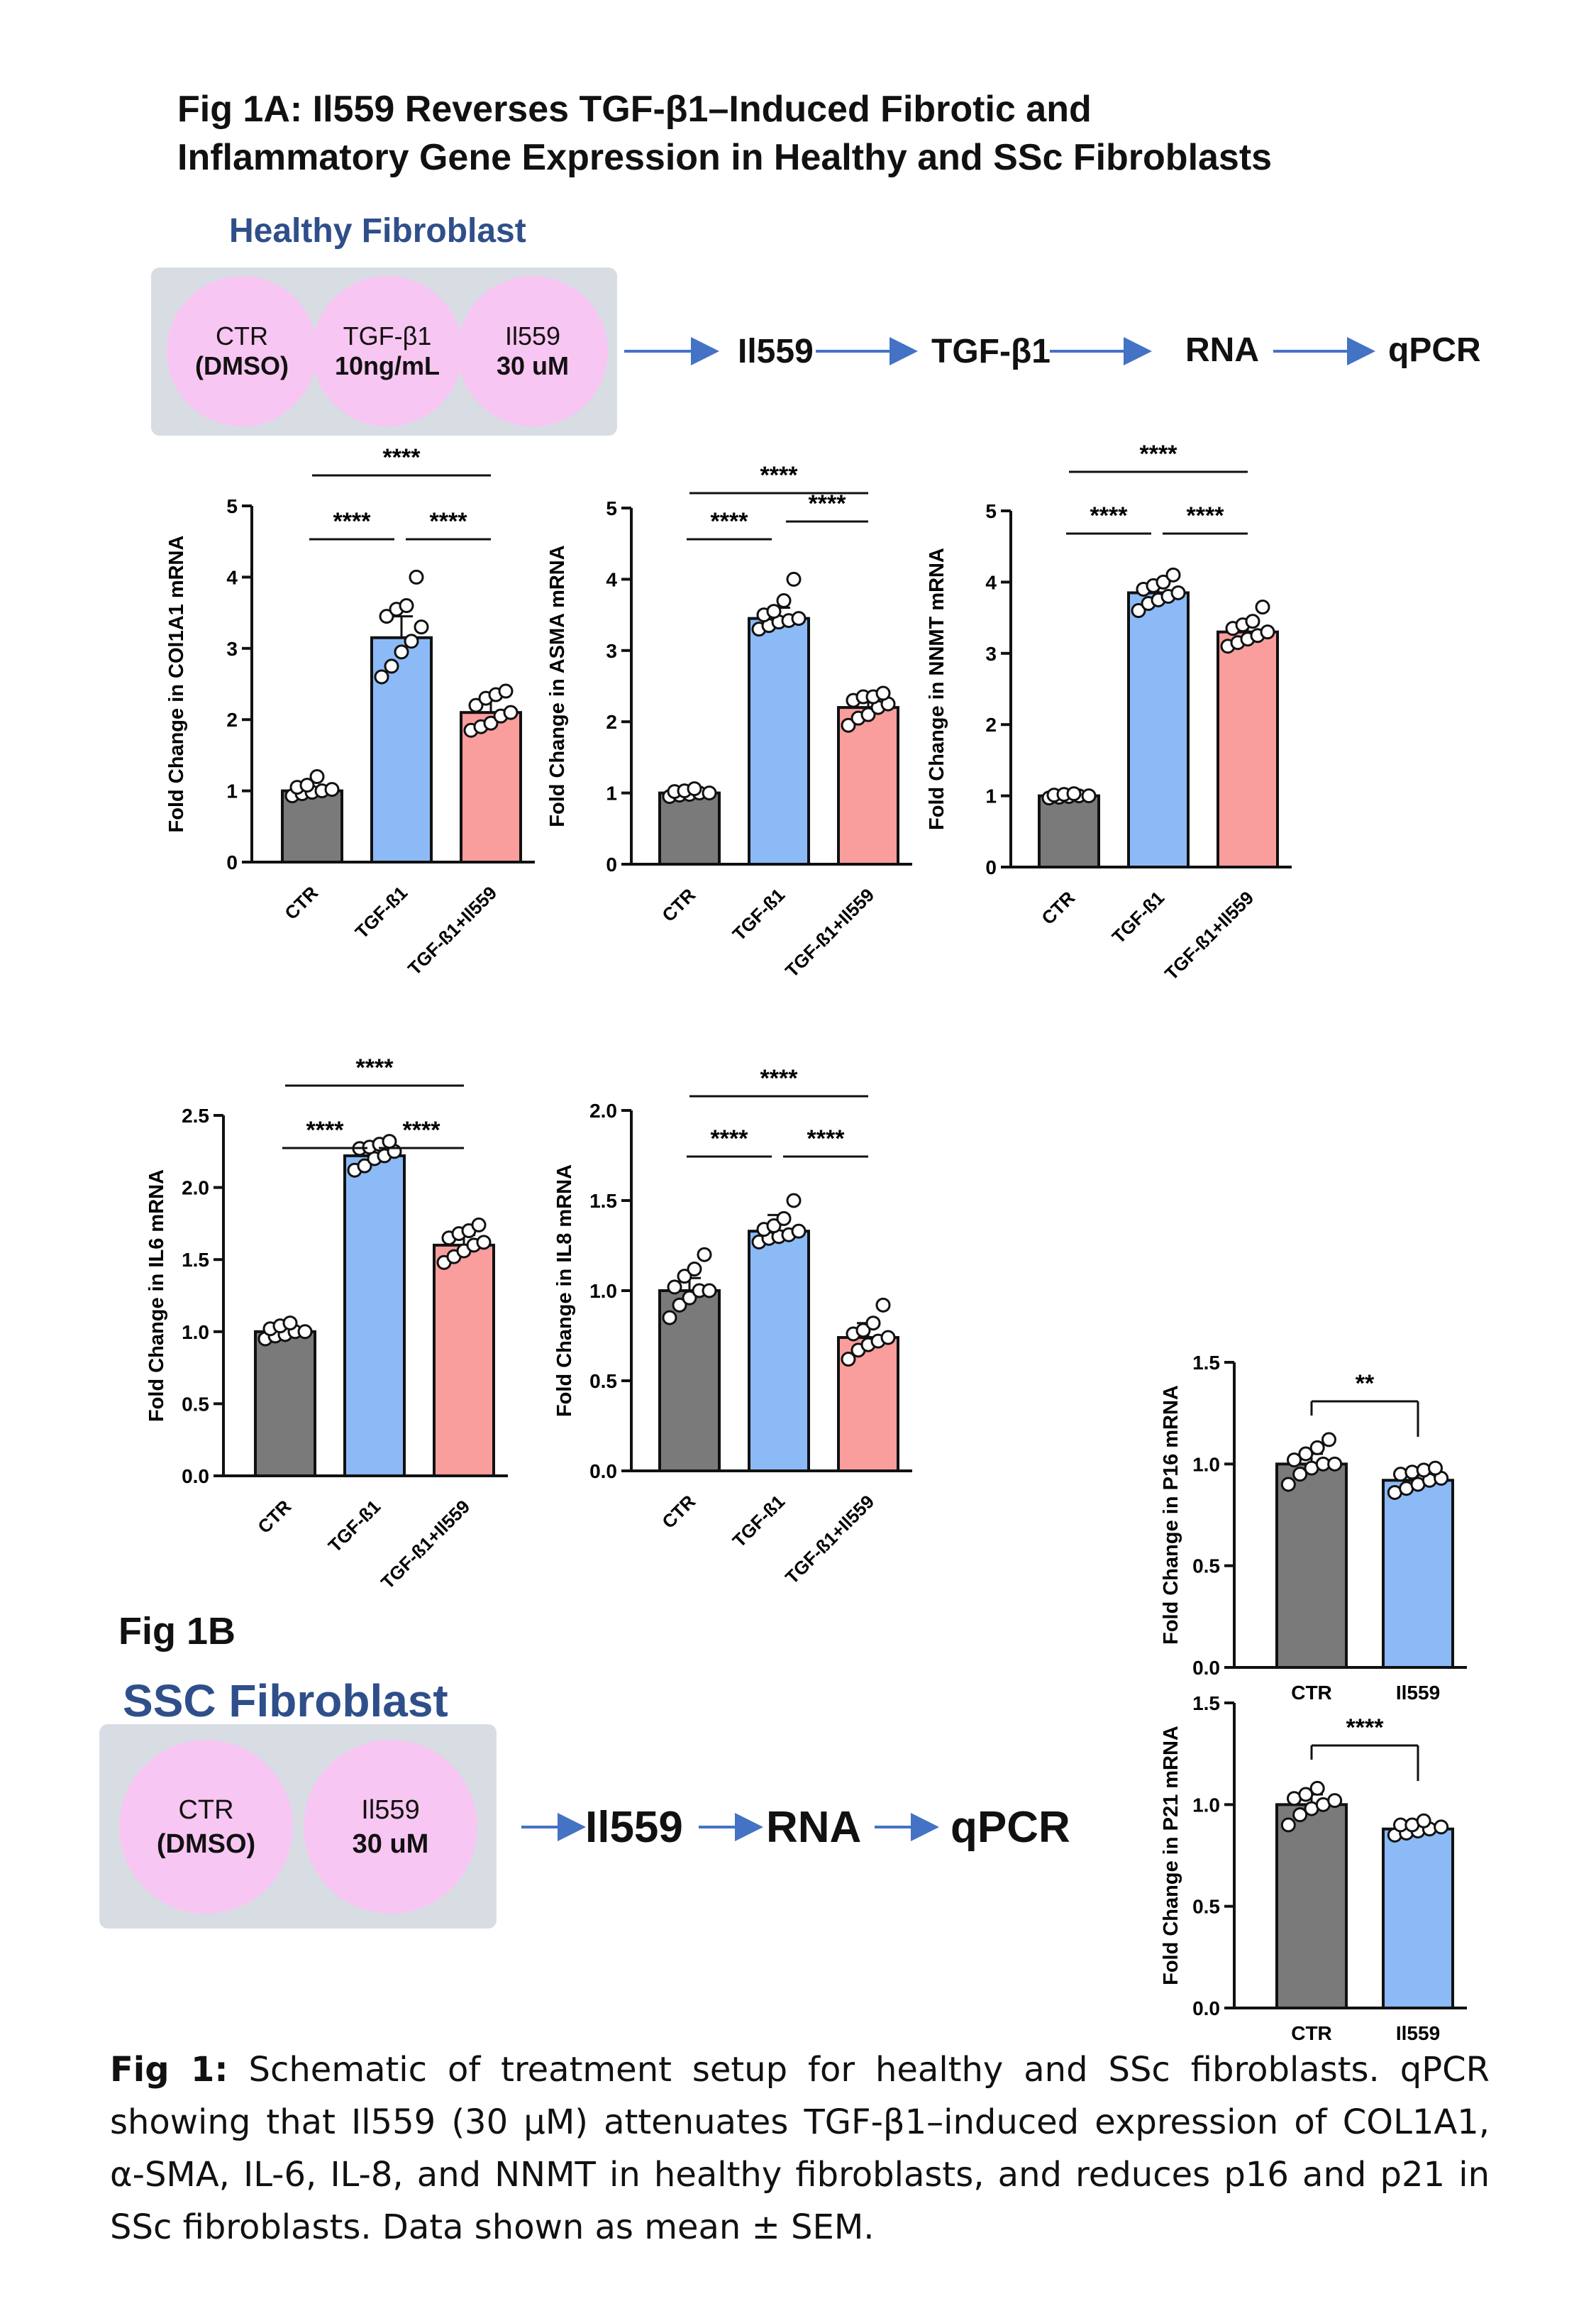 Image resolution: width=1596 pixels, height=2306 pixels. I want to click on y-axis-label: Fold Change in IL6 mRNA, so click(156, 1295).